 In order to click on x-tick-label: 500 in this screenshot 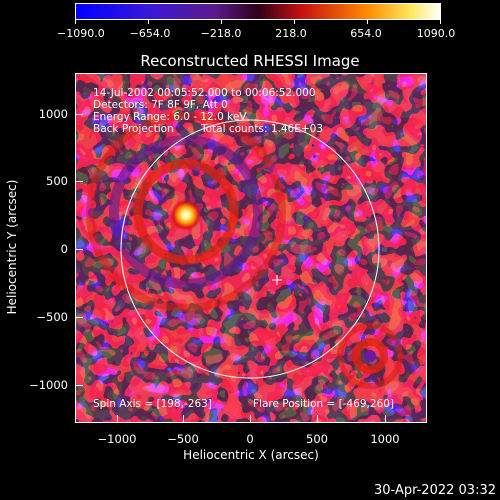, I will do `click(317, 439)`.